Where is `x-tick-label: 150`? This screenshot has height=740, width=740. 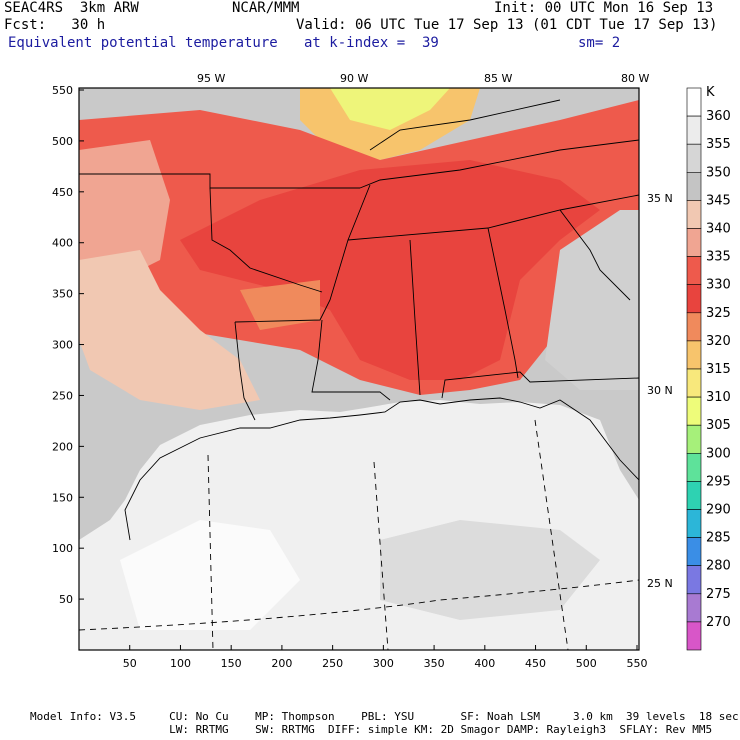 x-tick-label: 150 is located at coordinates (231, 663).